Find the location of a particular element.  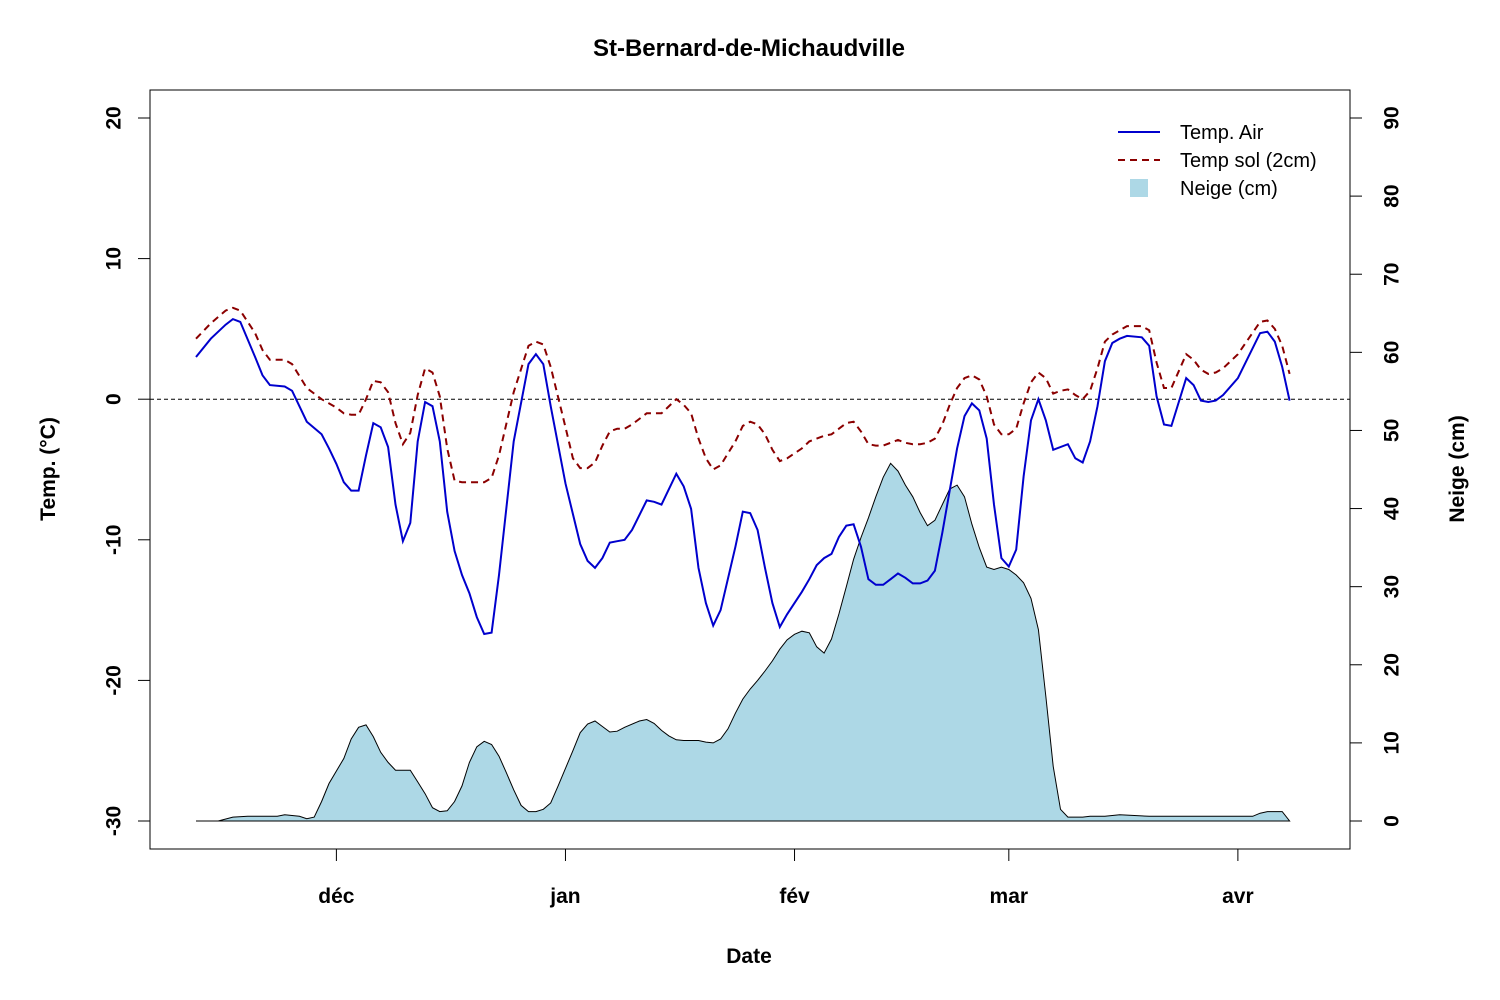

y-tick-label: -30 is located at coordinates (114, 821).